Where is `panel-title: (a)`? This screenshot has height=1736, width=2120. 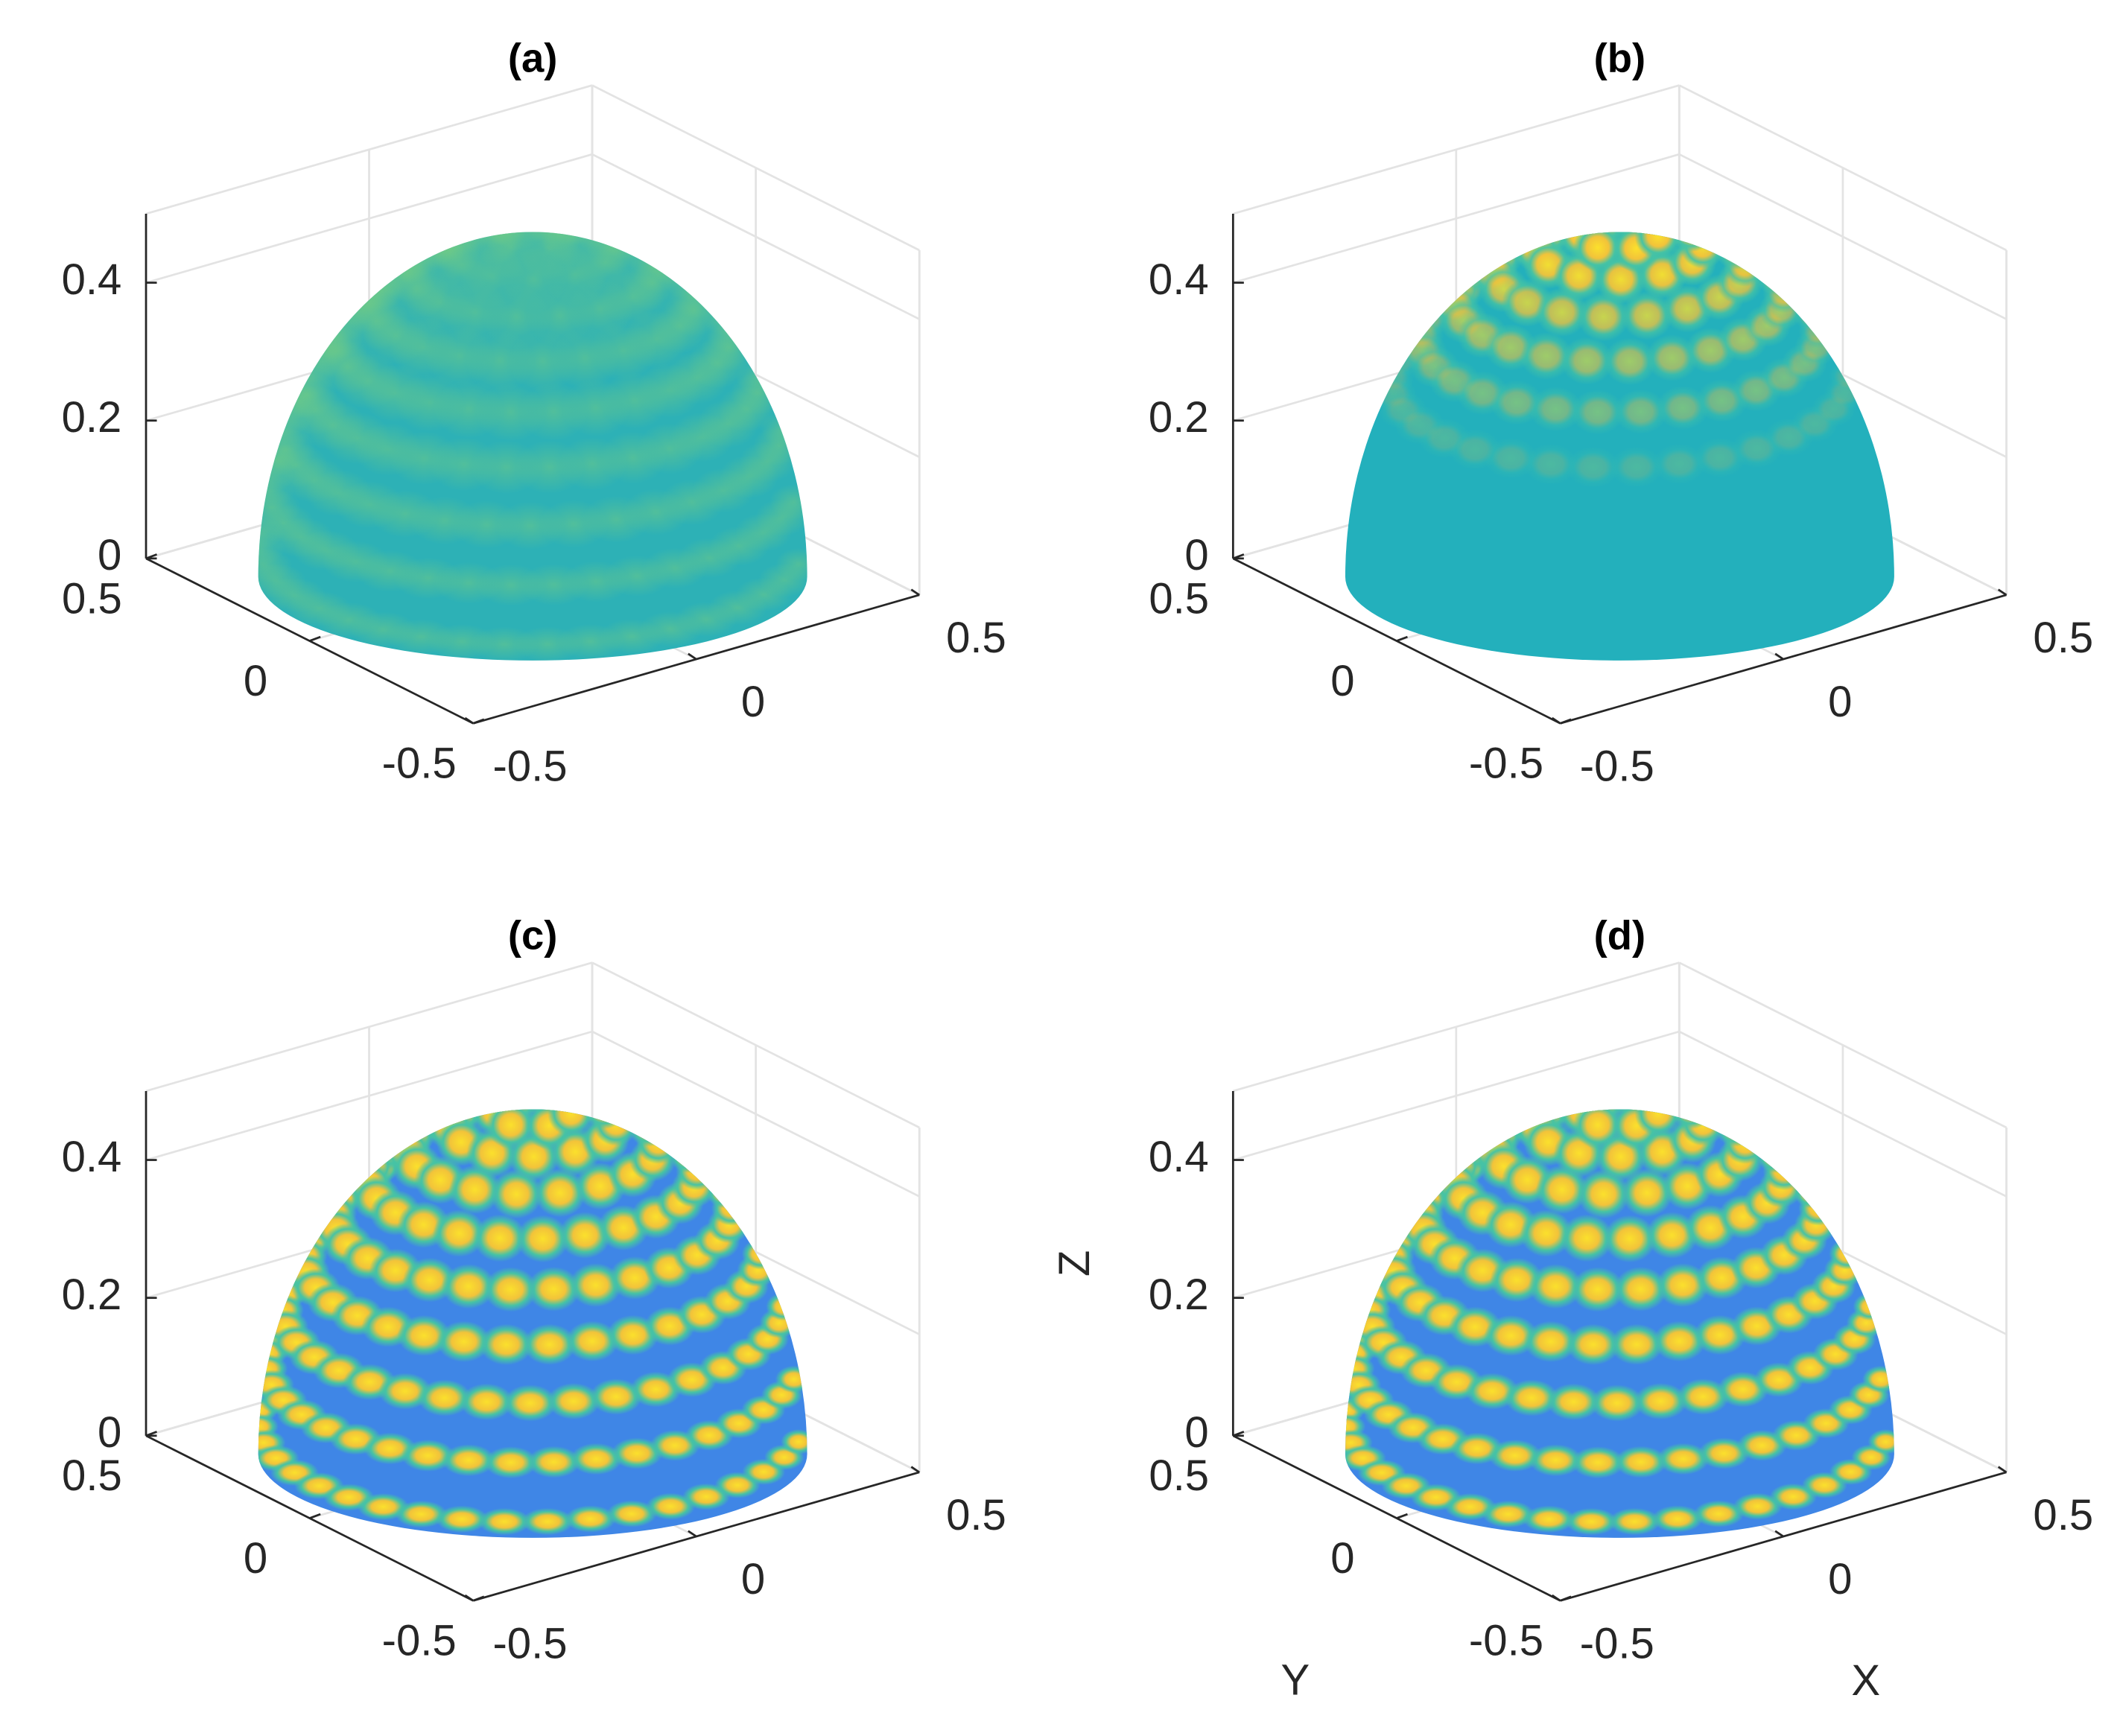 panel-title: (a) is located at coordinates (533, 57).